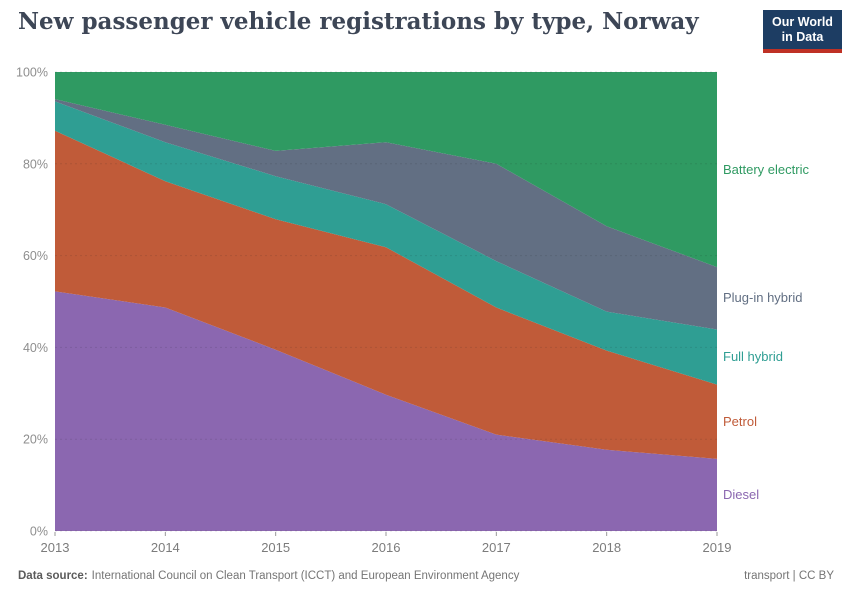 The height and width of the screenshot is (605, 850). What do you see at coordinates (165, 547) in the screenshot?
I see `x-axis-label-2014: 2014` at bounding box center [165, 547].